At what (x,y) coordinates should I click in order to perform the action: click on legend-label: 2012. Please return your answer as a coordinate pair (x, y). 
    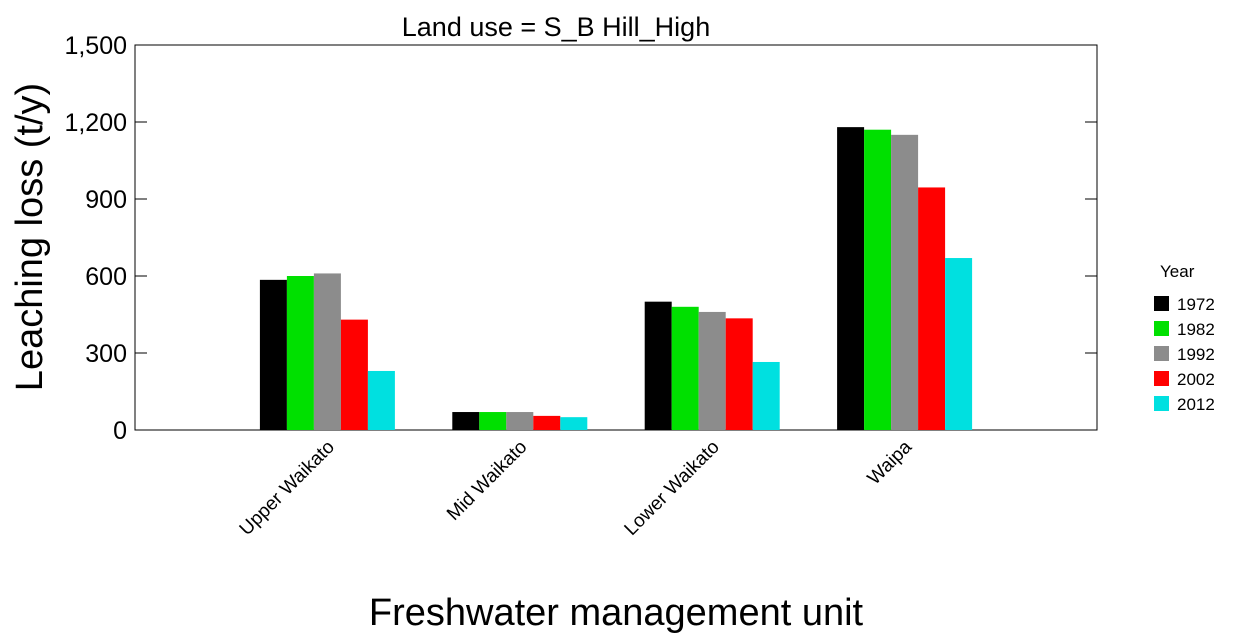
    Looking at the image, I should click on (1196, 404).